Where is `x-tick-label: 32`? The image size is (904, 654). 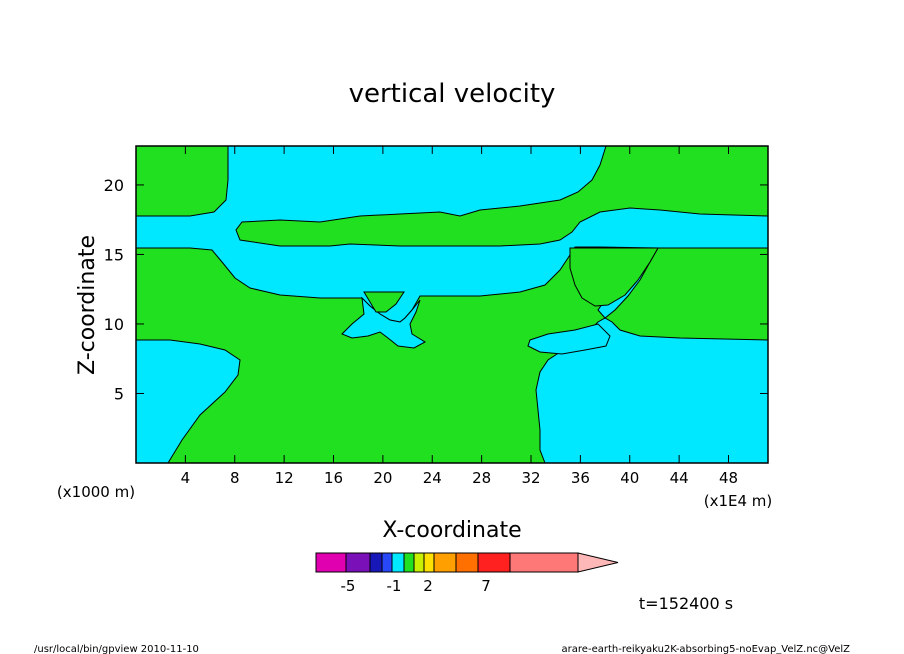
x-tick-label: 32 is located at coordinates (530, 478).